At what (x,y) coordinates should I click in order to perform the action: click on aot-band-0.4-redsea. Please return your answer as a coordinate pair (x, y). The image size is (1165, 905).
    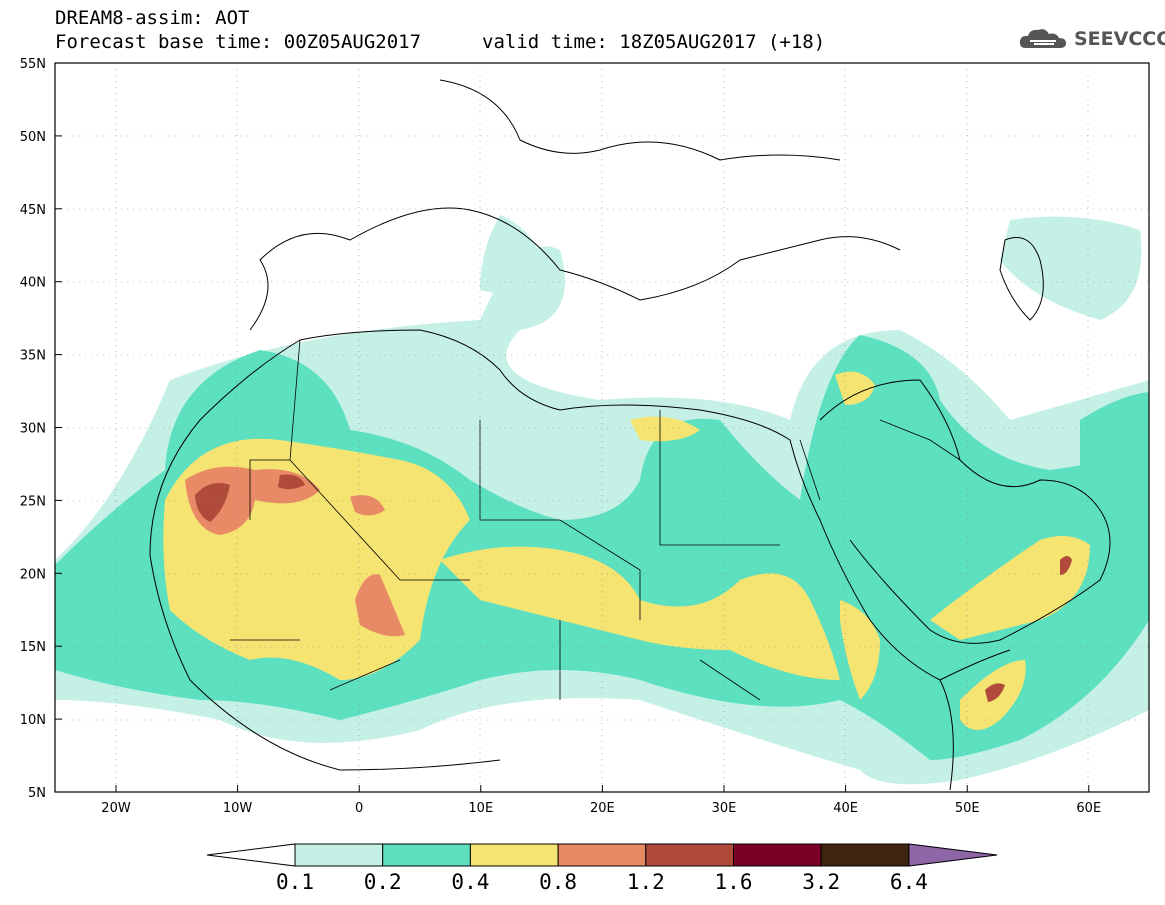
    Looking at the image, I should click on (860, 650).